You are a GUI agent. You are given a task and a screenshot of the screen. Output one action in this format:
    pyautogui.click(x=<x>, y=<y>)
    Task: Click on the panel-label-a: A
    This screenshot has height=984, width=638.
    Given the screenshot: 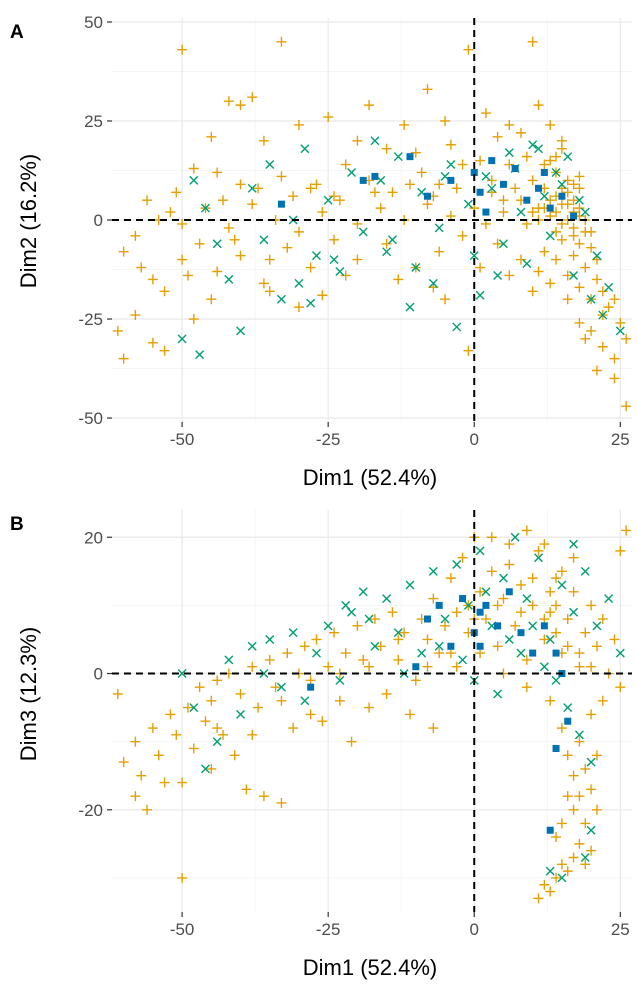 What is the action you would take?
    pyautogui.click(x=17, y=32)
    